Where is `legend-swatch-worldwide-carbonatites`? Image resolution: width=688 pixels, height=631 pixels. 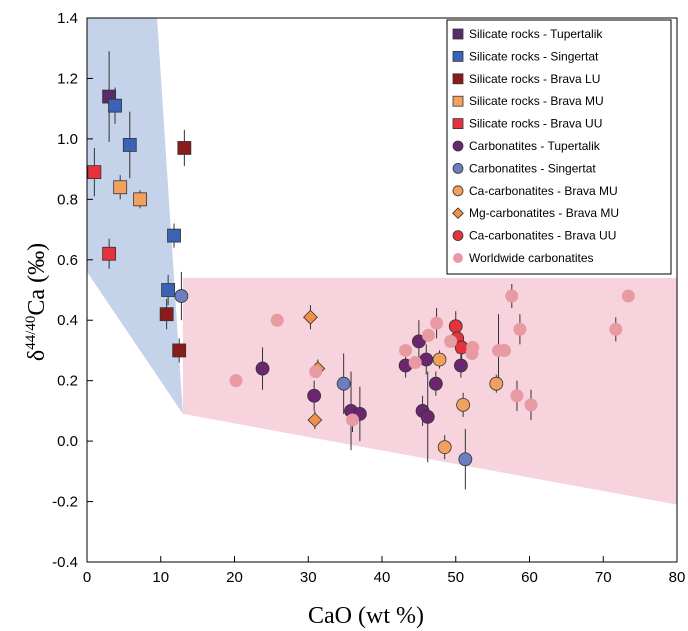 legend-swatch-worldwide-carbonatites is located at coordinates (458, 258).